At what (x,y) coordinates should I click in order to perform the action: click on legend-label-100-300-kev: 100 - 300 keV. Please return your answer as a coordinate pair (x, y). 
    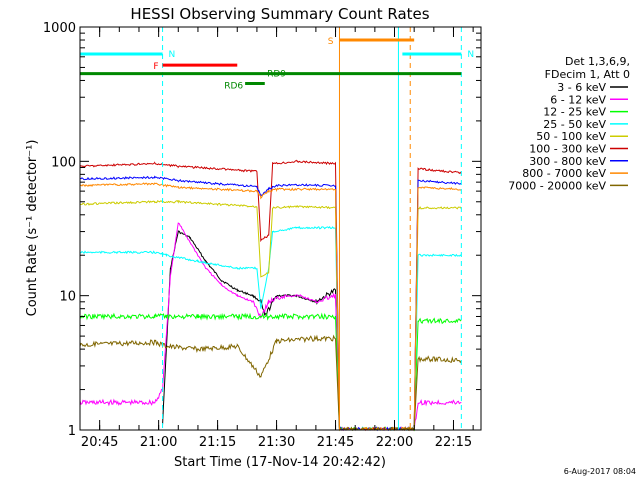
    Looking at the image, I should click on (567, 149).